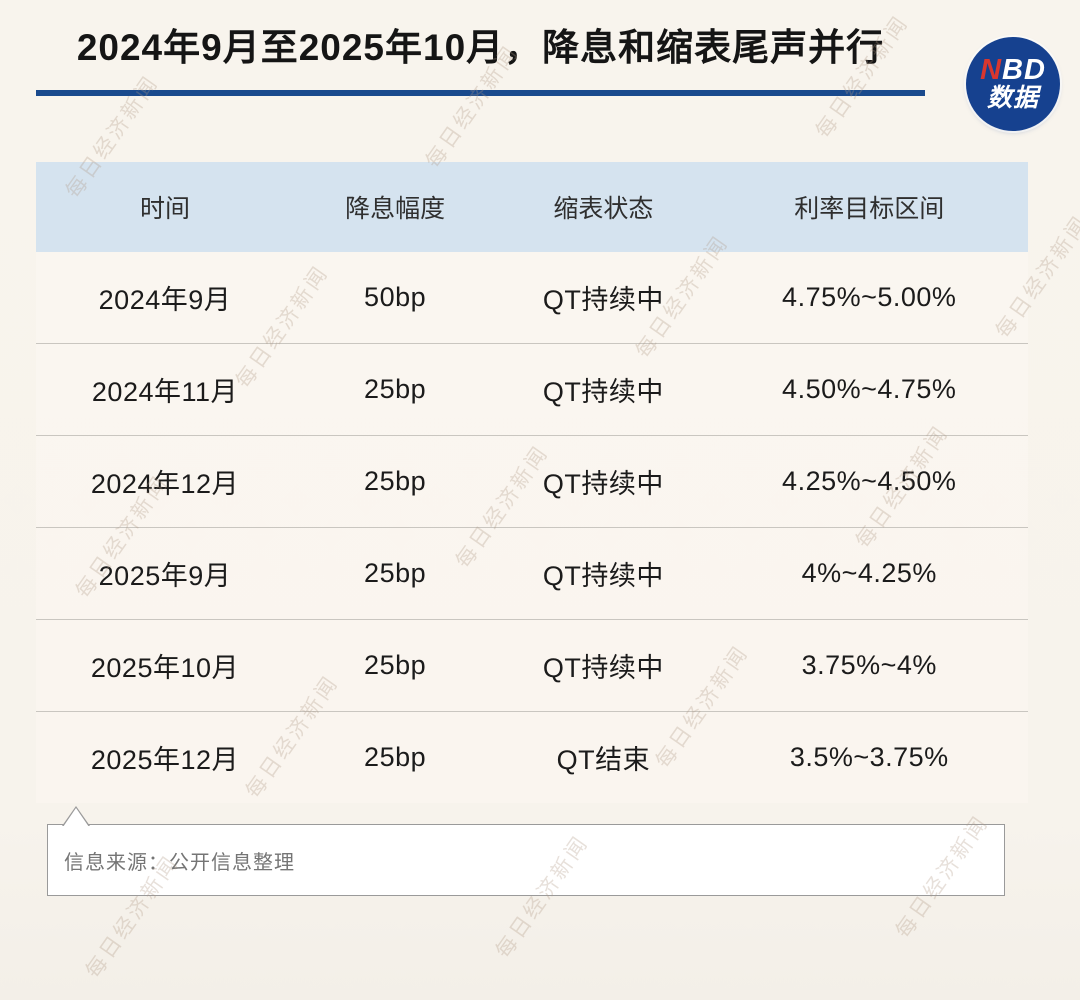 The height and width of the screenshot is (1000, 1080). What do you see at coordinates (869, 481) in the screenshot?
I see `cell-range: 4.25%~4.50%` at bounding box center [869, 481].